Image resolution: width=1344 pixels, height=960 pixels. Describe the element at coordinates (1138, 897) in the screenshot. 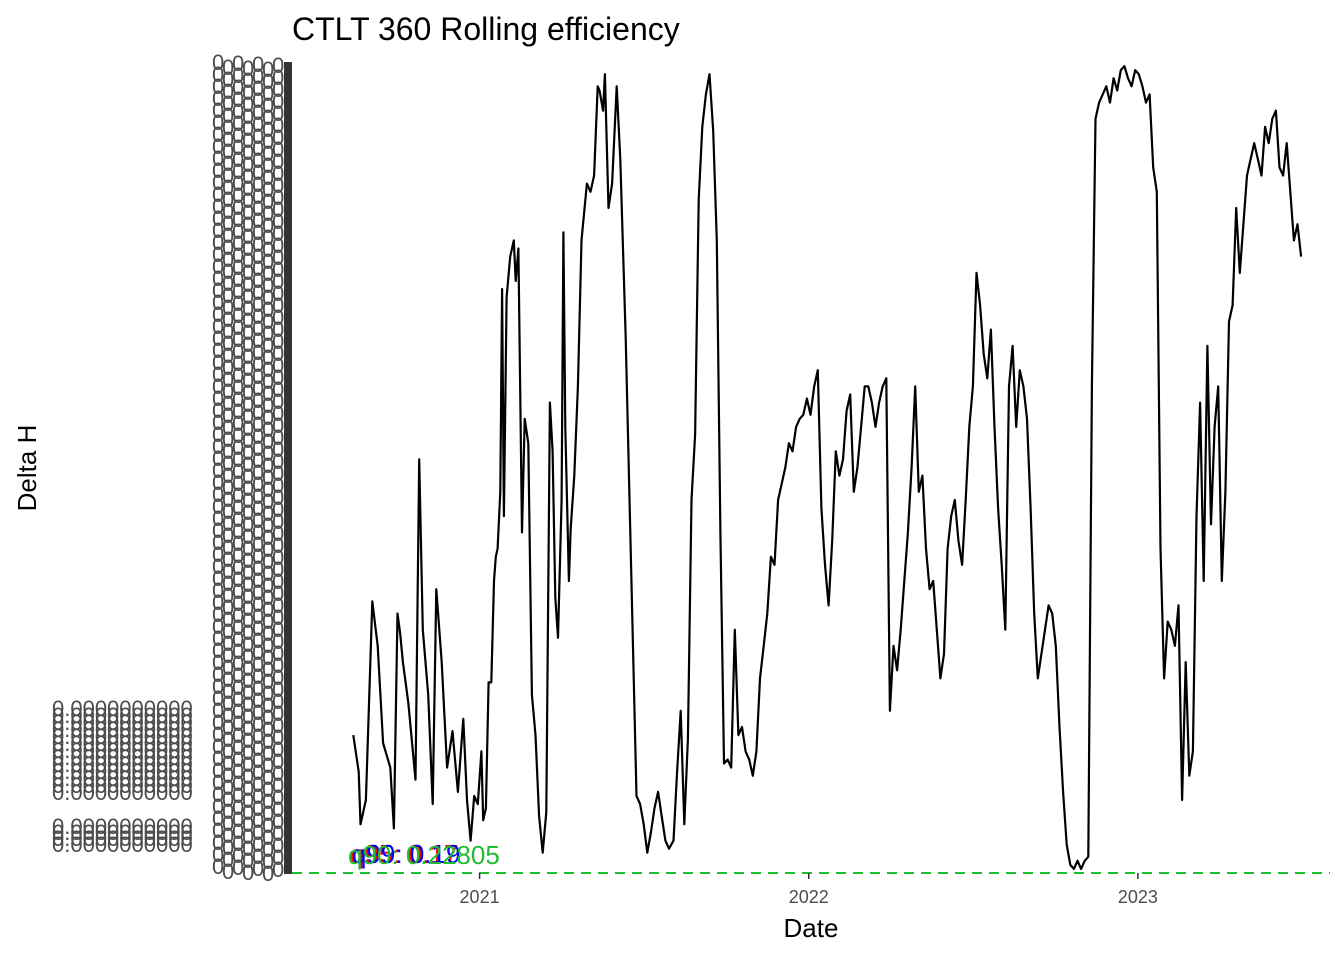

I see `x-tick-label: 2023` at that location.